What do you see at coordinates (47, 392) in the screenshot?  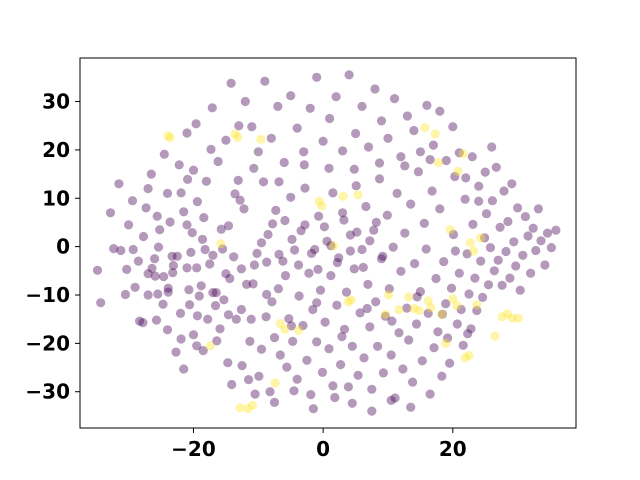 I see `y-tick-label: −30` at bounding box center [47, 392].